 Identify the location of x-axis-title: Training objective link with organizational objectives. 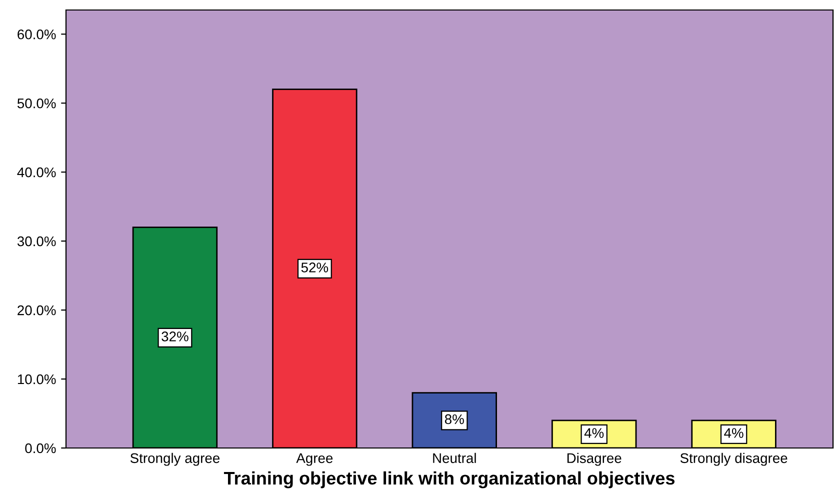
(449, 479).